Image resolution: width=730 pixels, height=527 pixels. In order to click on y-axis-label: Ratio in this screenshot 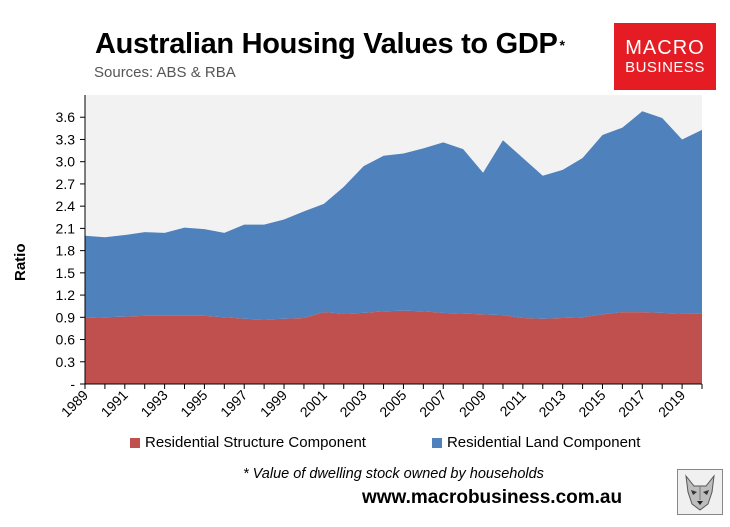, I will do `click(20, 262)`.